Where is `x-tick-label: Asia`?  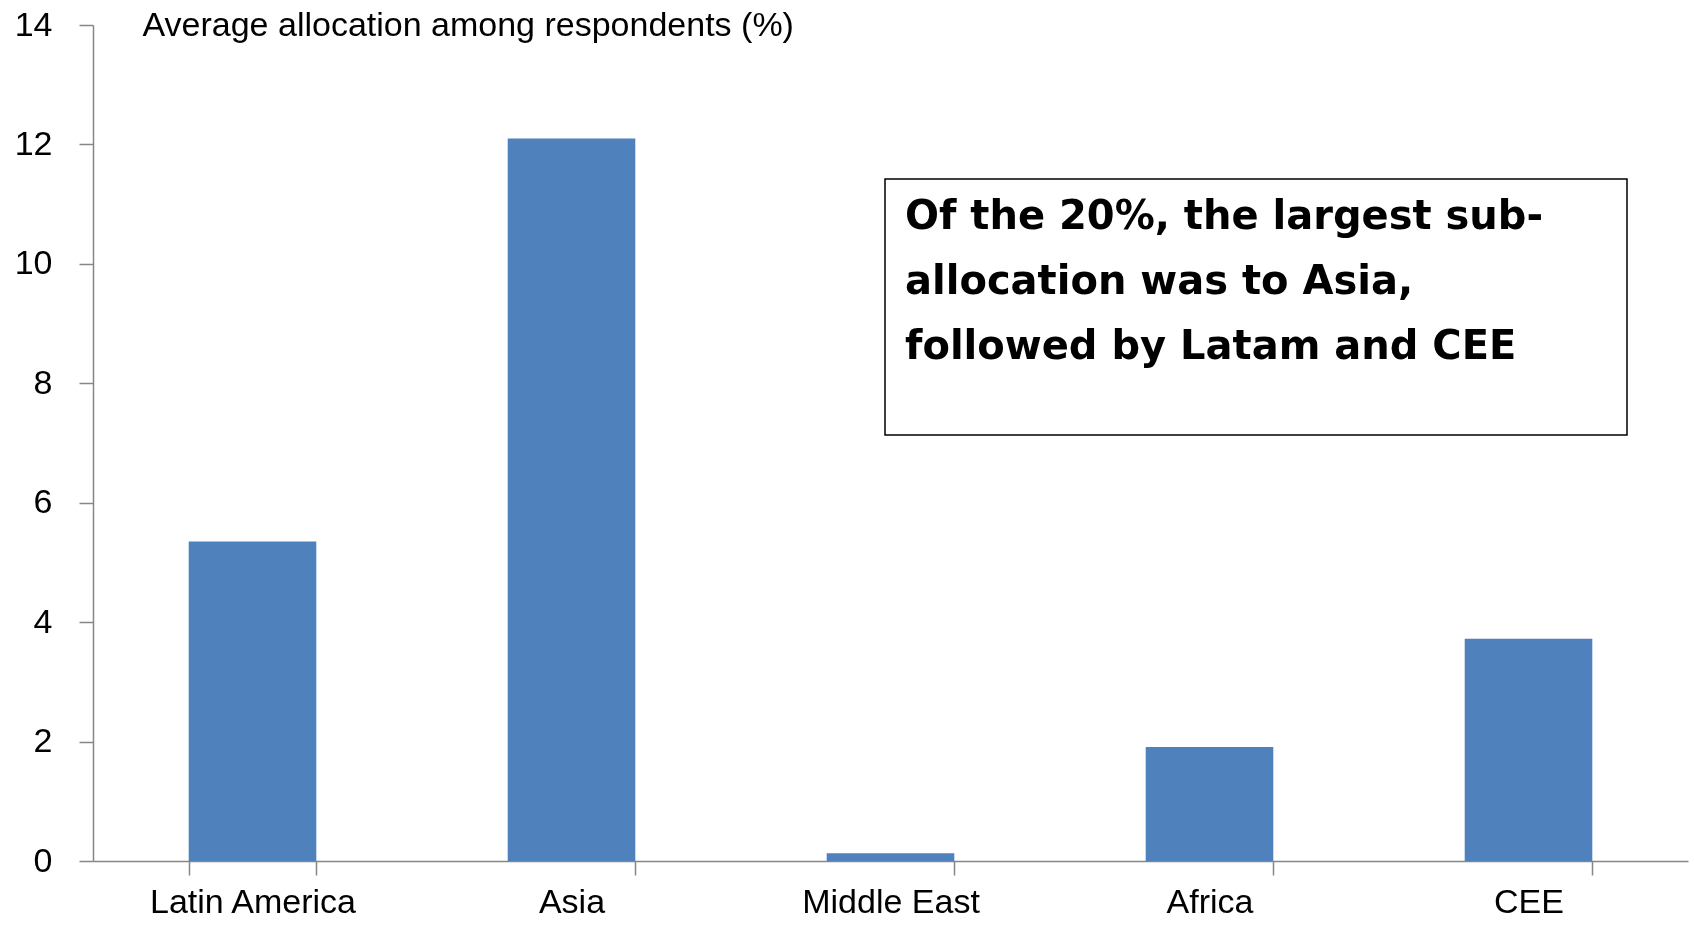 x-tick-label: Asia is located at coordinates (572, 900).